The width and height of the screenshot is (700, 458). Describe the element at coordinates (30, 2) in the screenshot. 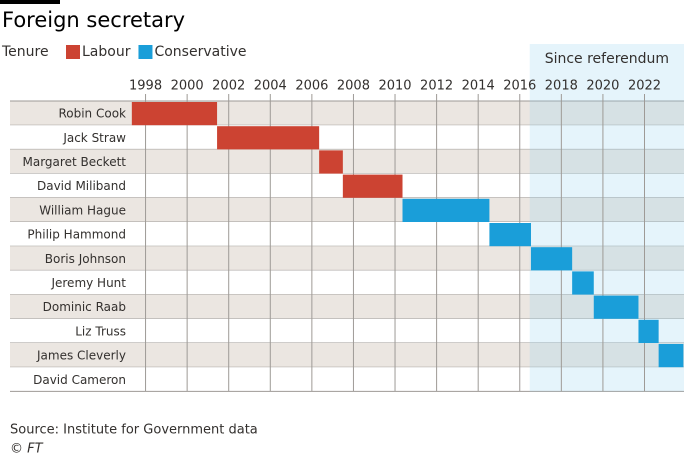

I see `brand-bar` at that location.